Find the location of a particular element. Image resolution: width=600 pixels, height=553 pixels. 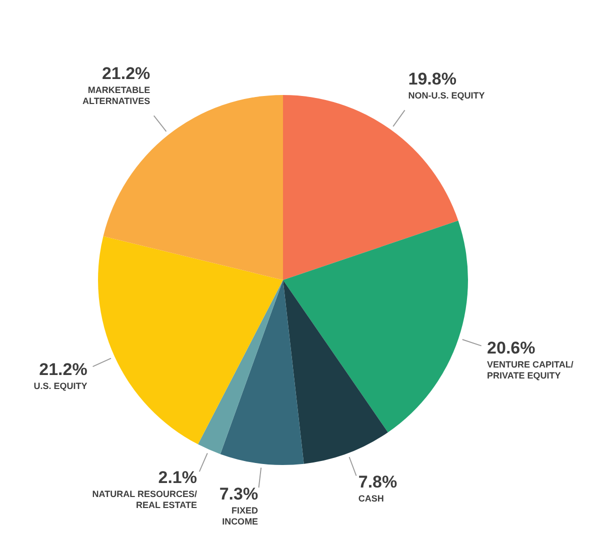

slice-label: VENTURE CAPITAL/ PRIVATE EQUITY is located at coordinates (530, 370).